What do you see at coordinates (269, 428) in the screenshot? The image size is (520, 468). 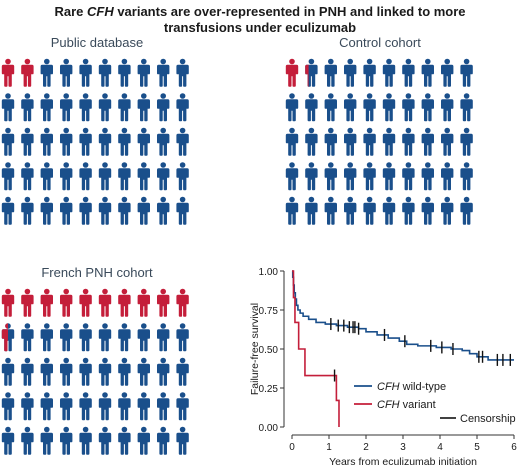 I see `y-tick-label: 0.00` at bounding box center [269, 428].